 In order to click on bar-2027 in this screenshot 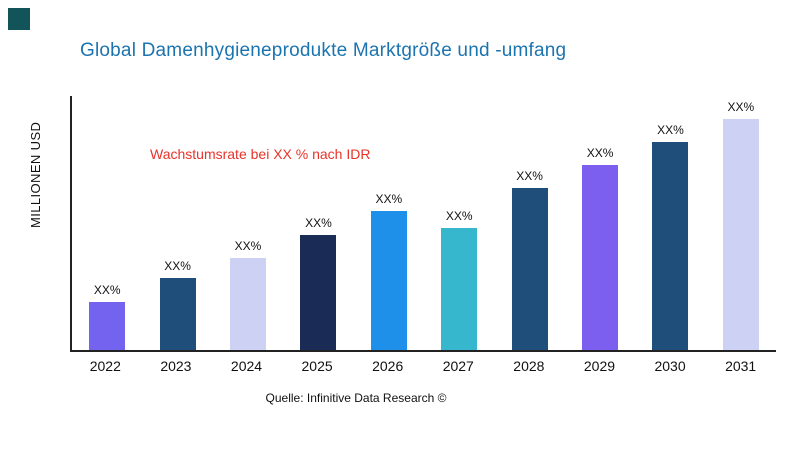, I will do `click(459, 289)`.